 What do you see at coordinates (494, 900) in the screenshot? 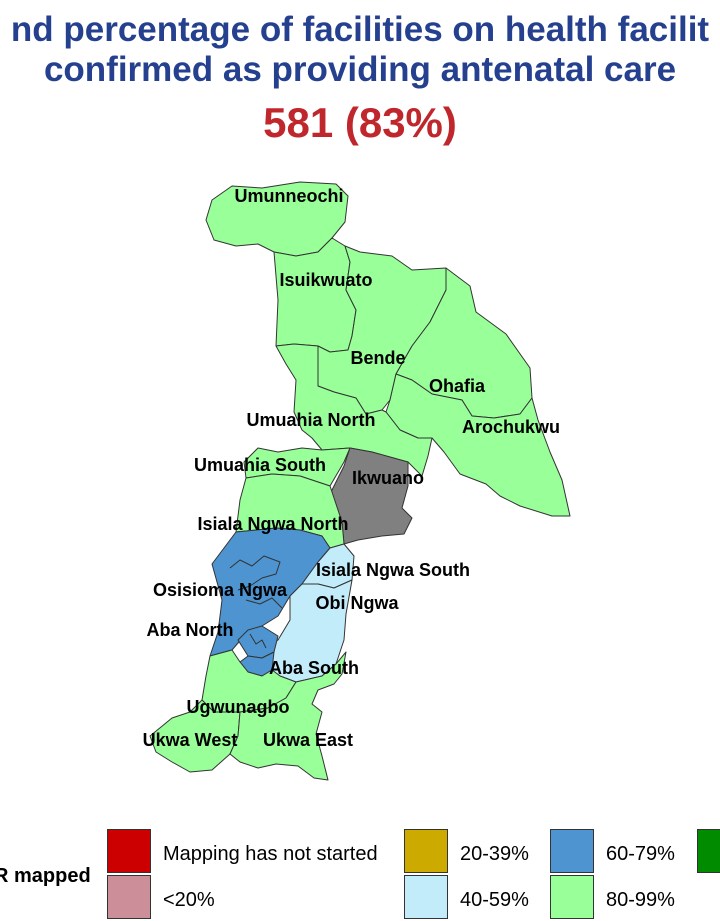
I see `legend-label: 40-59%` at bounding box center [494, 900].